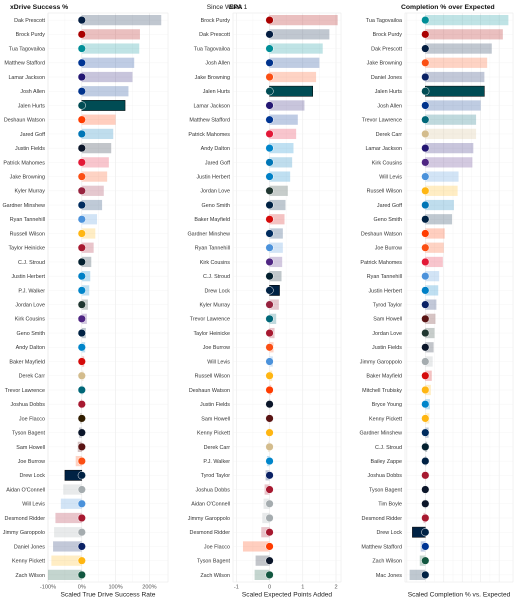  I want to click on player-label: Drew Lock, so click(218, 291).